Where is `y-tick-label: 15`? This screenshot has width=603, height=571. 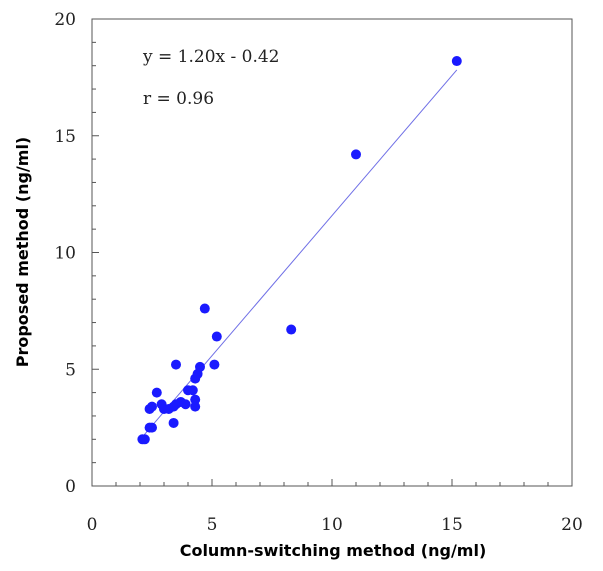 y-tick-label: 15 is located at coordinates (65, 137).